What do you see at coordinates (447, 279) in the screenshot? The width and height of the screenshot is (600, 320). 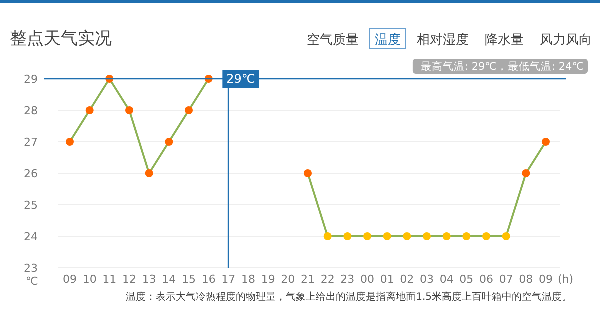 I see `x-tick-label: 04` at bounding box center [447, 279].